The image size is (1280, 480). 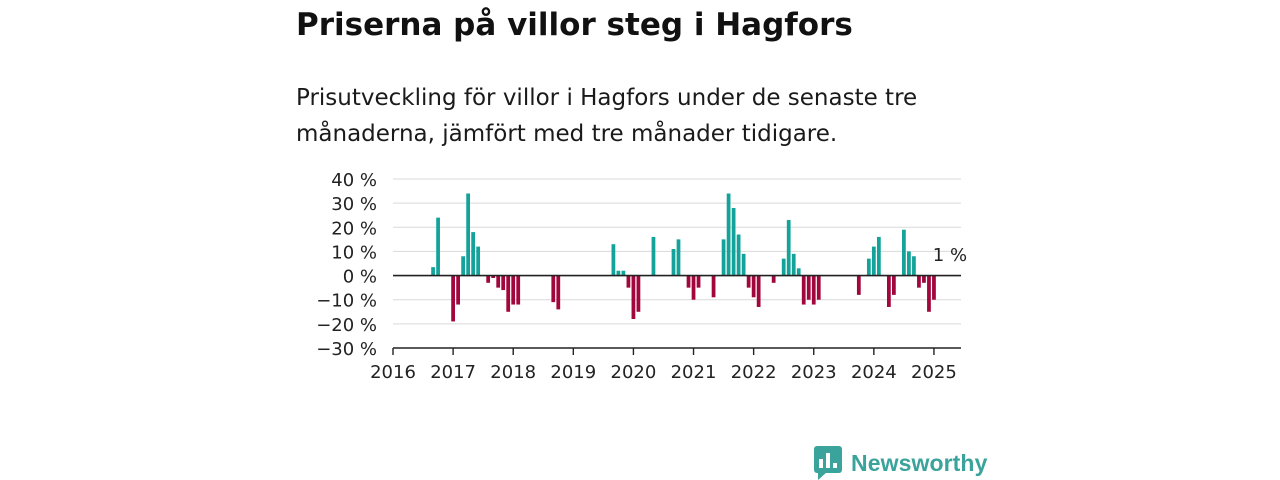 What do you see at coordinates (360, 277) in the screenshot?
I see `y-tick-label: 0 %` at bounding box center [360, 277].